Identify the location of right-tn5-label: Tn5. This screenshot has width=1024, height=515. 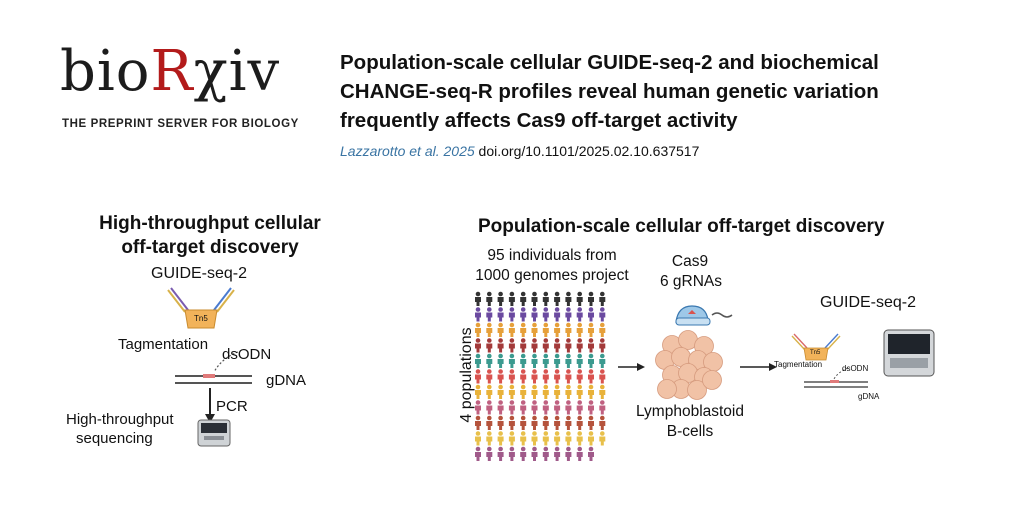
(815, 353).